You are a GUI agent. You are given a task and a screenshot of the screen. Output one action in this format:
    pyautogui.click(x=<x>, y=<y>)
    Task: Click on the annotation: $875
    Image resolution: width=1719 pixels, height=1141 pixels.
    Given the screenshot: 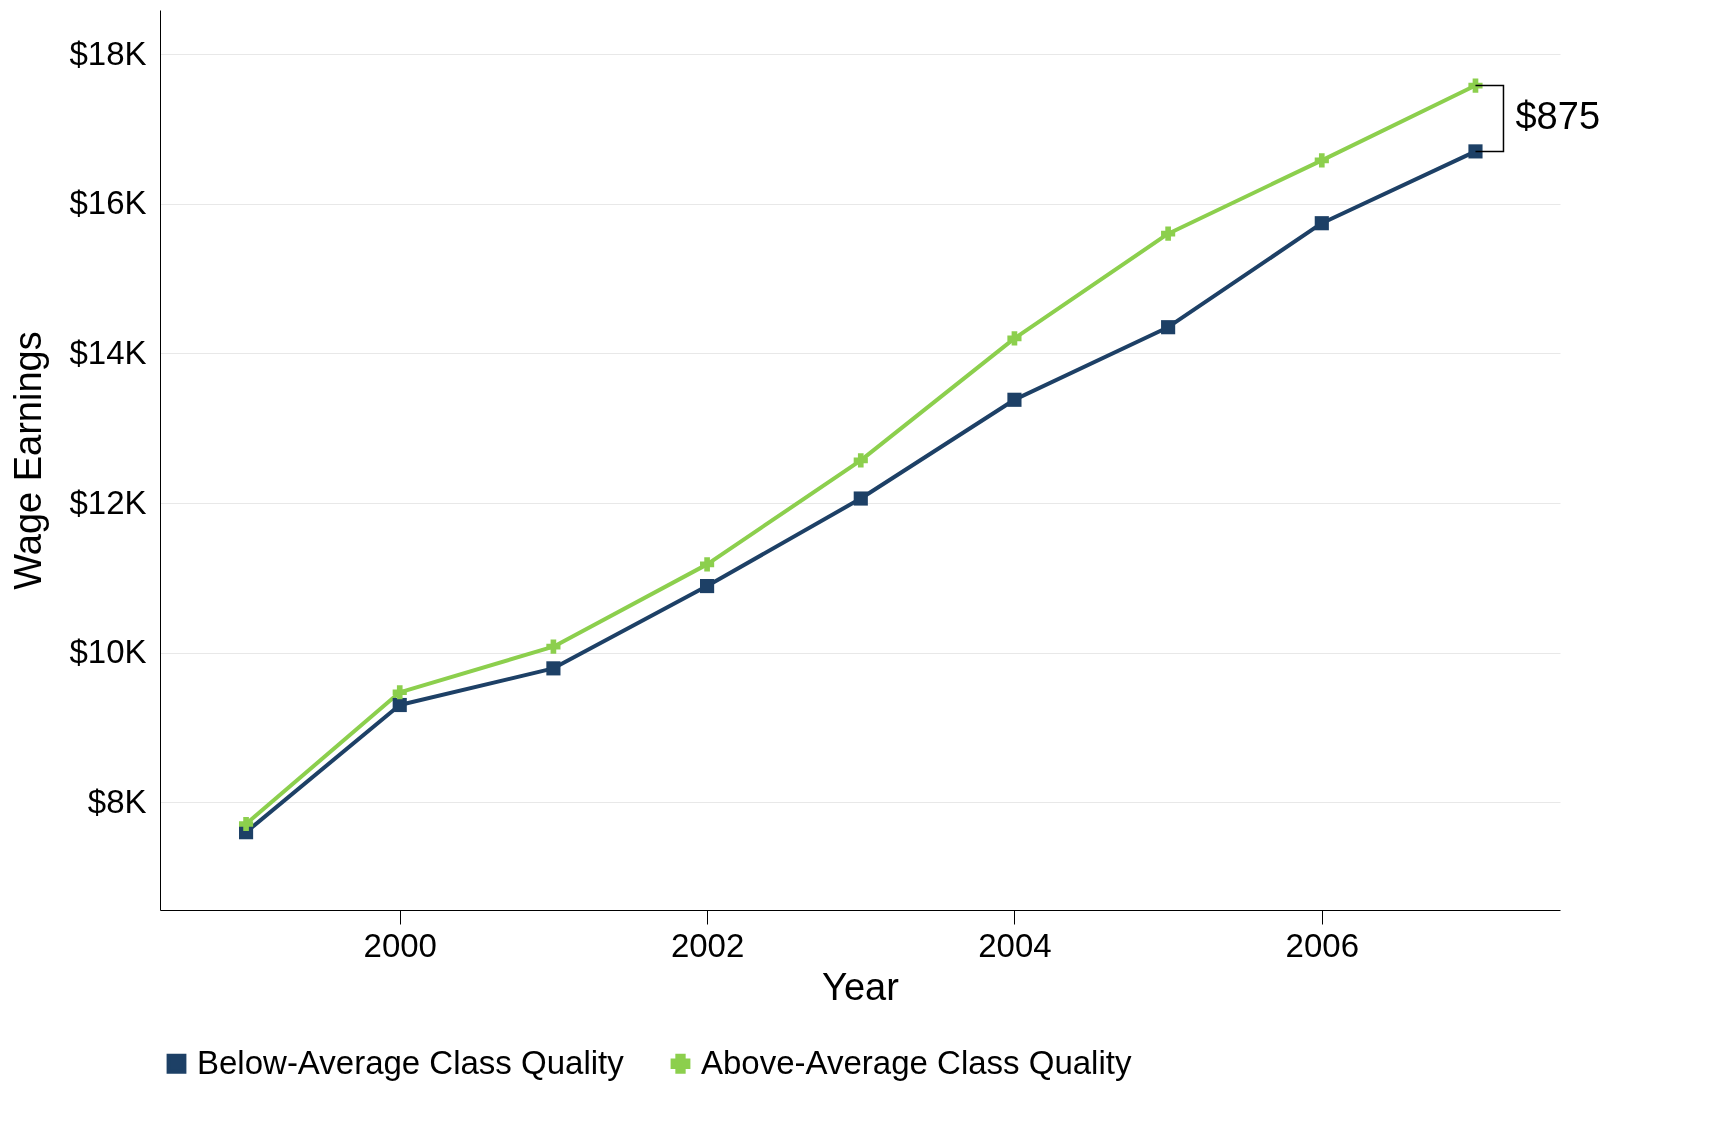 What is the action you would take?
    pyautogui.click(x=1558, y=116)
    